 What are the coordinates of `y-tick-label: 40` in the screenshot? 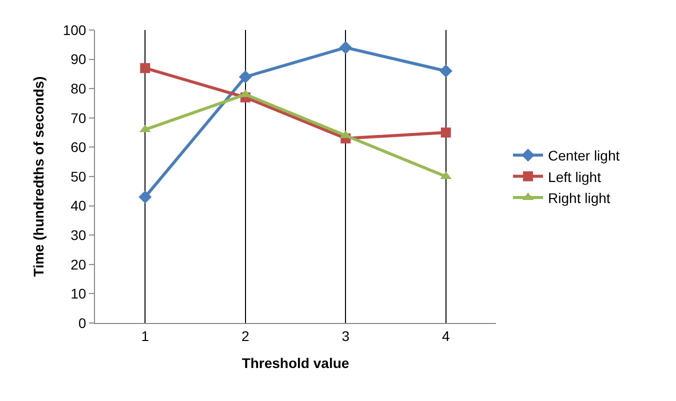 It's located at (78, 206).